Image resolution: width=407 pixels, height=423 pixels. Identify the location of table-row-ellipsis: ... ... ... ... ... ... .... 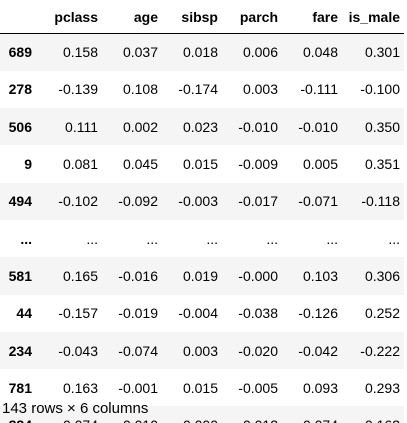
(202, 238).